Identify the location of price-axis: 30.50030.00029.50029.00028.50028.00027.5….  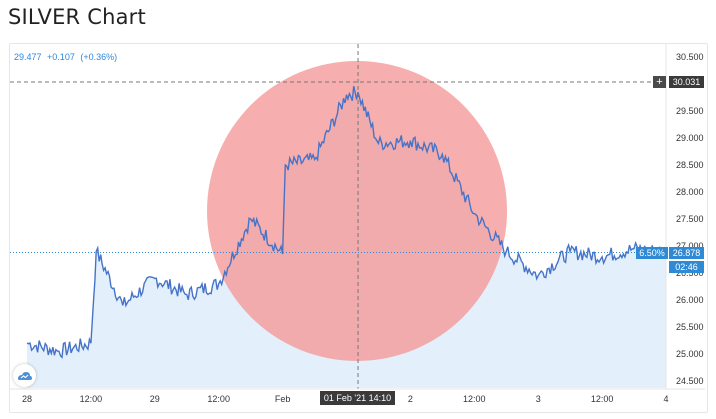
(690, 219).